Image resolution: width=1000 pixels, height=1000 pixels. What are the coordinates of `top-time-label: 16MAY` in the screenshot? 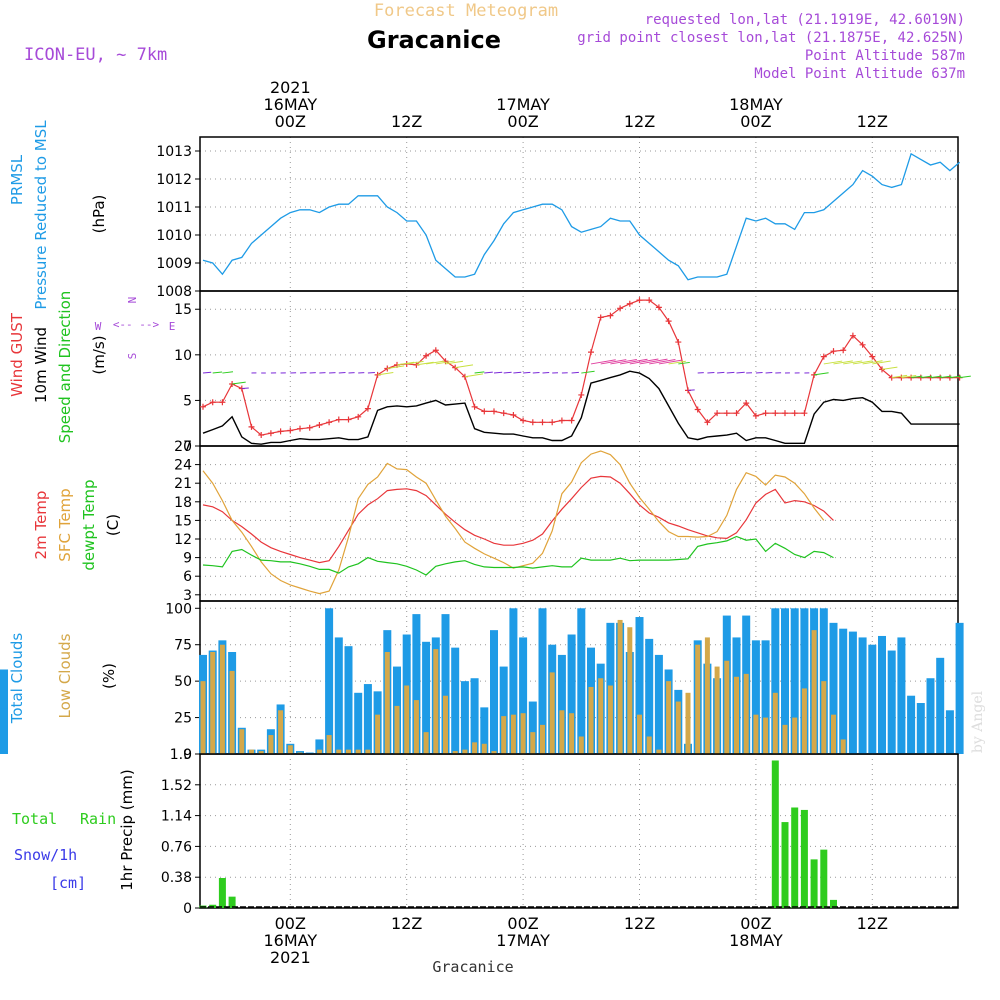 It's located at (290, 104).